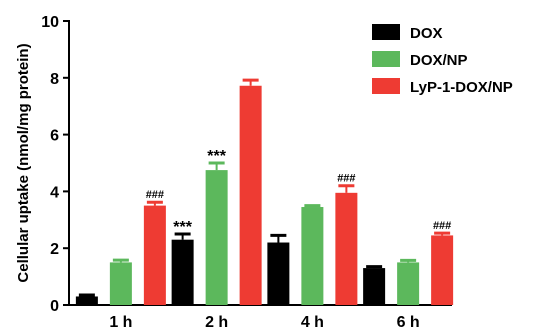  Describe the element at coordinates (54, 306) in the screenshot. I see `y-tick-label: 0` at that location.